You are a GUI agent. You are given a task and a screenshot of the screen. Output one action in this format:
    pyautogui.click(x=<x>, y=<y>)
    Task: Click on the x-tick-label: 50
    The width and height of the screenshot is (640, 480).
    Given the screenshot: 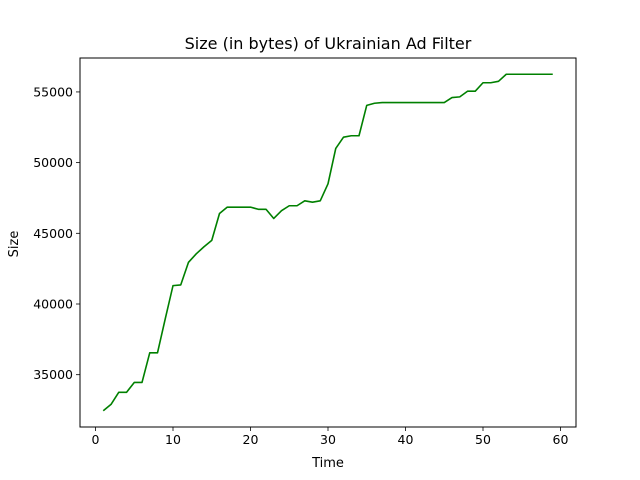 What is the action you would take?
    pyautogui.click(x=483, y=439)
    